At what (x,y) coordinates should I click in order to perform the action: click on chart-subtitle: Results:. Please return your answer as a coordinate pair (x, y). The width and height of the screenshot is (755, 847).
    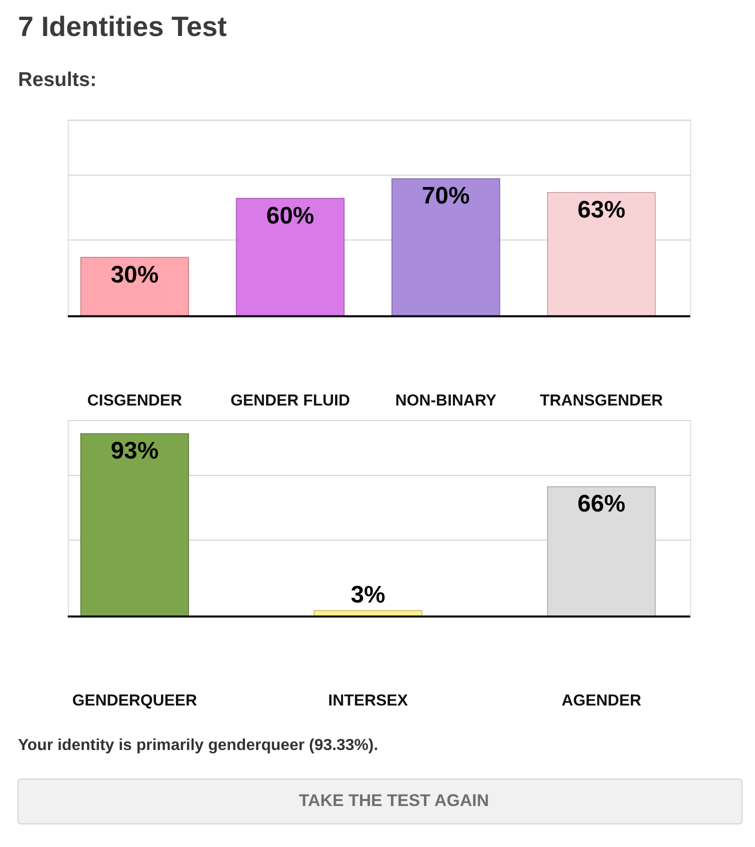
    Looking at the image, I should click on (57, 79).